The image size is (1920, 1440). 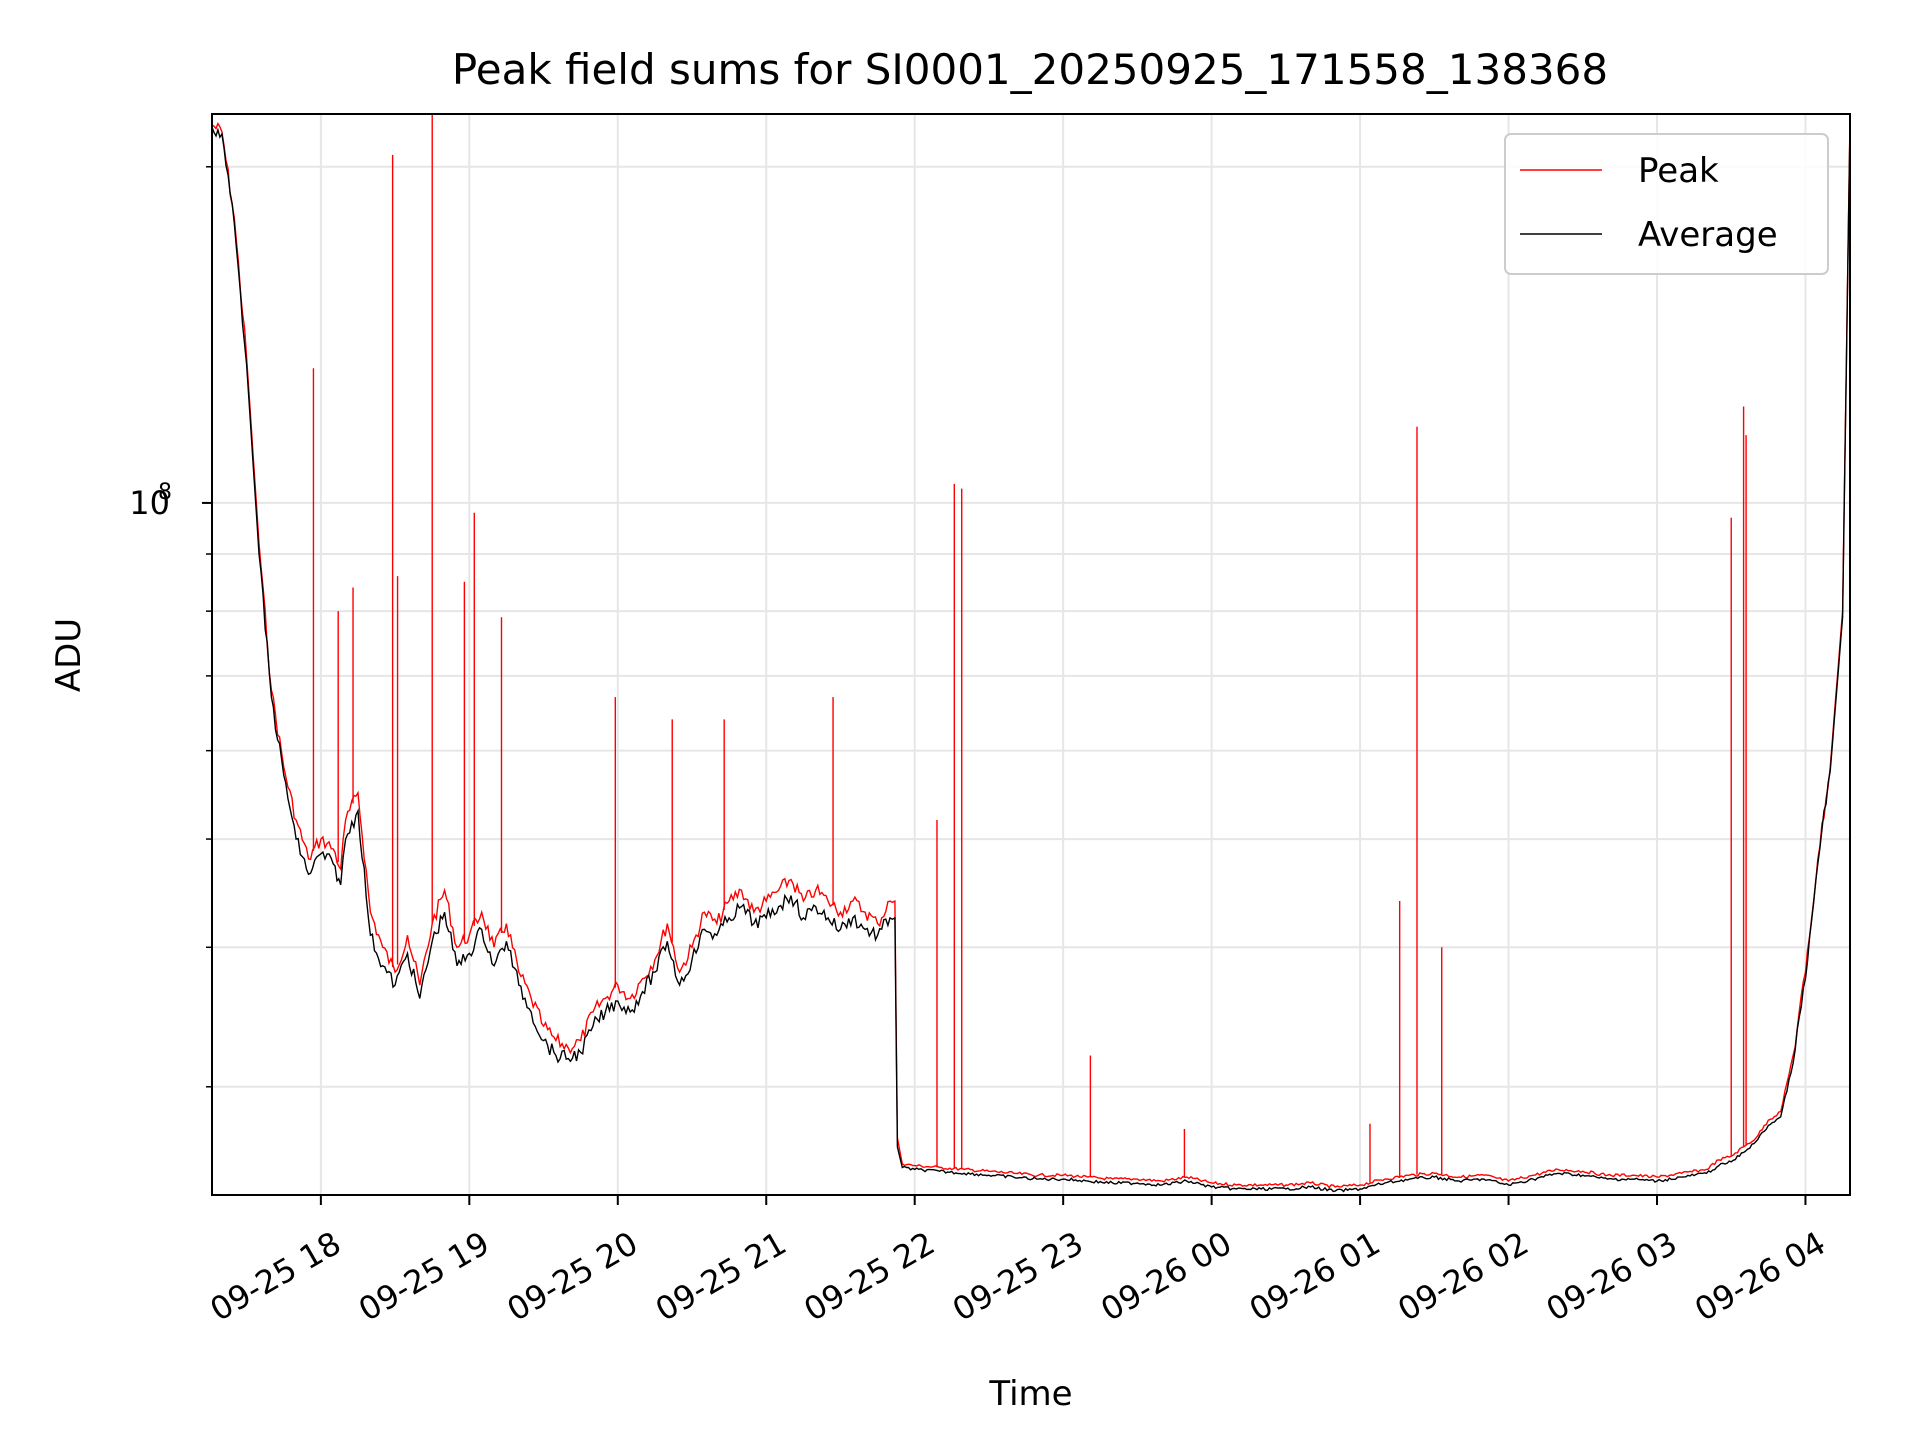 What do you see at coordinates (149, 503) in the screenshot?
I see `y-tick-label: 10` at bounding box center [149, 503].